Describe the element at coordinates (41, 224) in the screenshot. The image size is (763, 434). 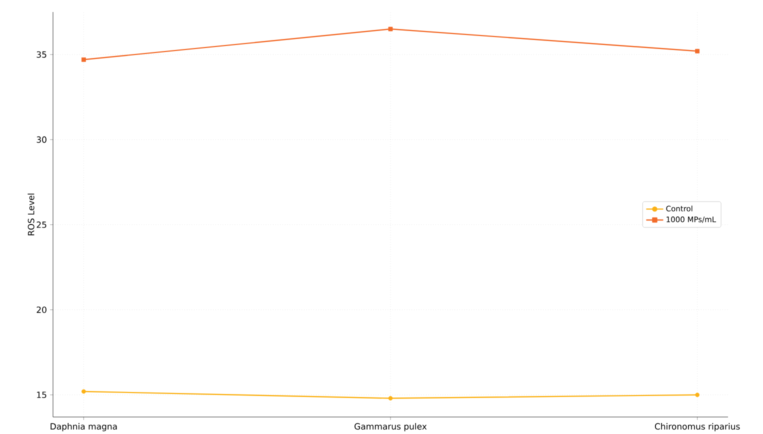
I see `y-tick-label: 25` at that location.